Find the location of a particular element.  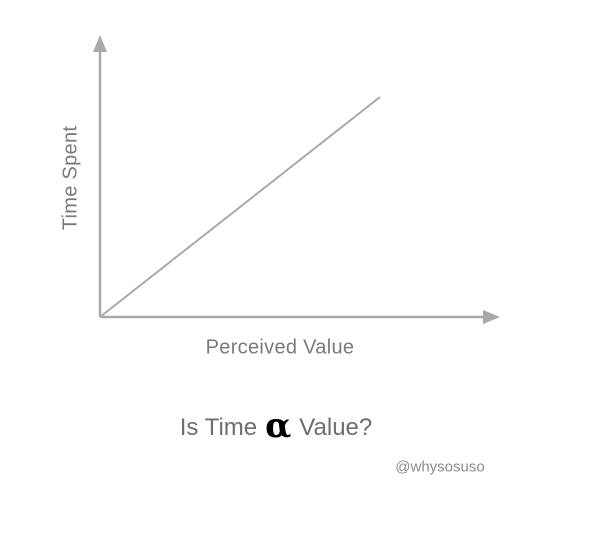

y-axis-label: Time Spent is located at coordinates (70, 178).